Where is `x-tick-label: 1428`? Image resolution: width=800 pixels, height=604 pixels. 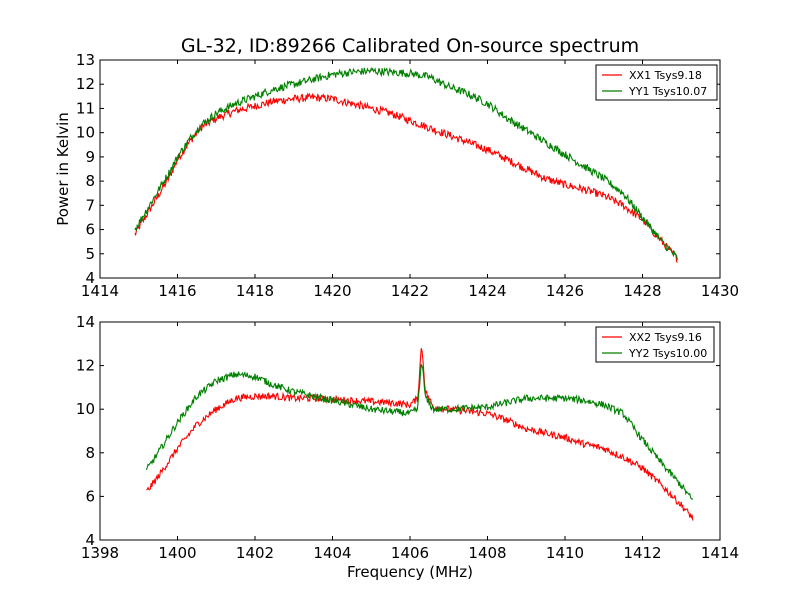 x-tick-label: 1428 is located at coordinates (642, 291).